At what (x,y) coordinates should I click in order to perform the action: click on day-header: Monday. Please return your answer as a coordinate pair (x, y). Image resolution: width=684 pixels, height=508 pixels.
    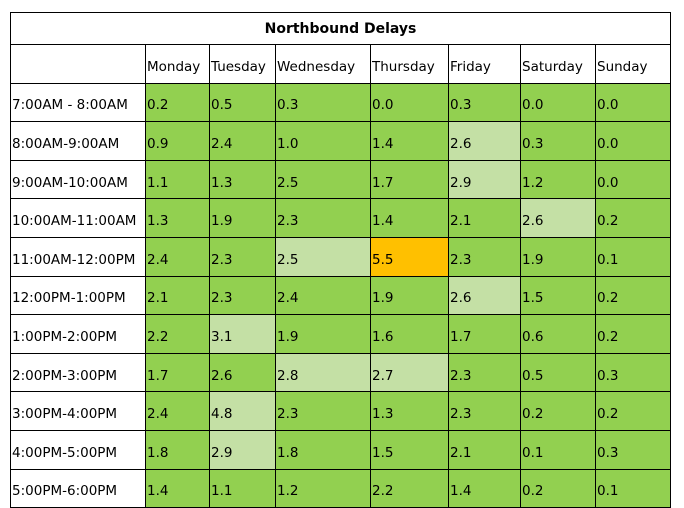
    Looking at the image, I should click on (177, 64).